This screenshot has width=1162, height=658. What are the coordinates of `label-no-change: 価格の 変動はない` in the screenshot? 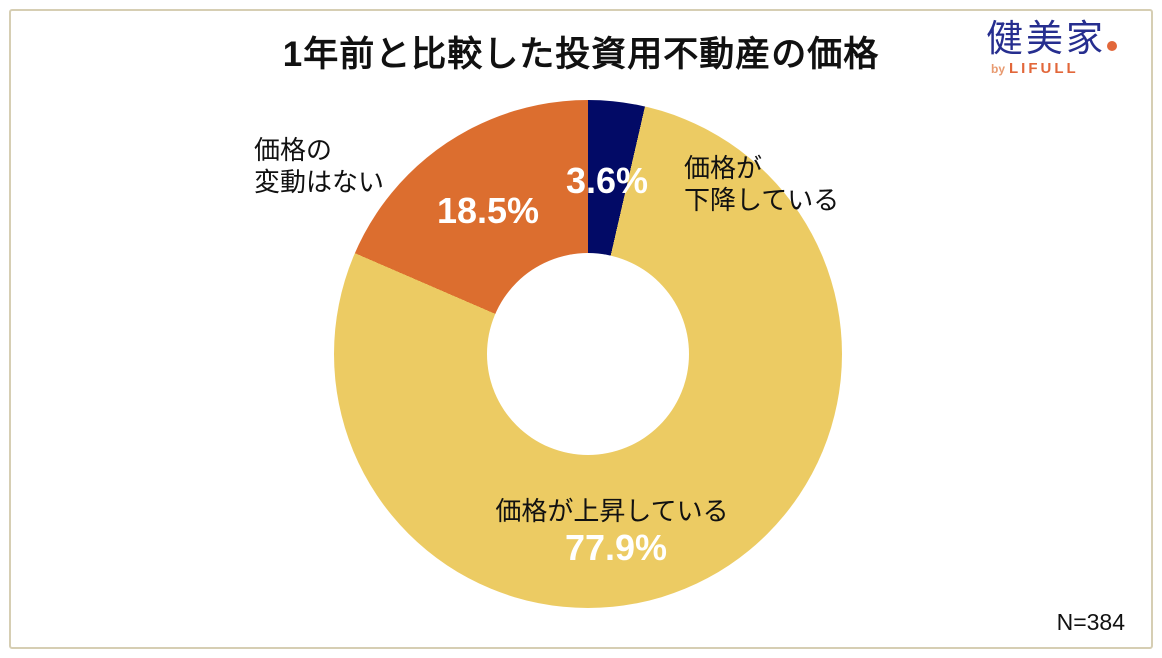 It's located at (319, 166).